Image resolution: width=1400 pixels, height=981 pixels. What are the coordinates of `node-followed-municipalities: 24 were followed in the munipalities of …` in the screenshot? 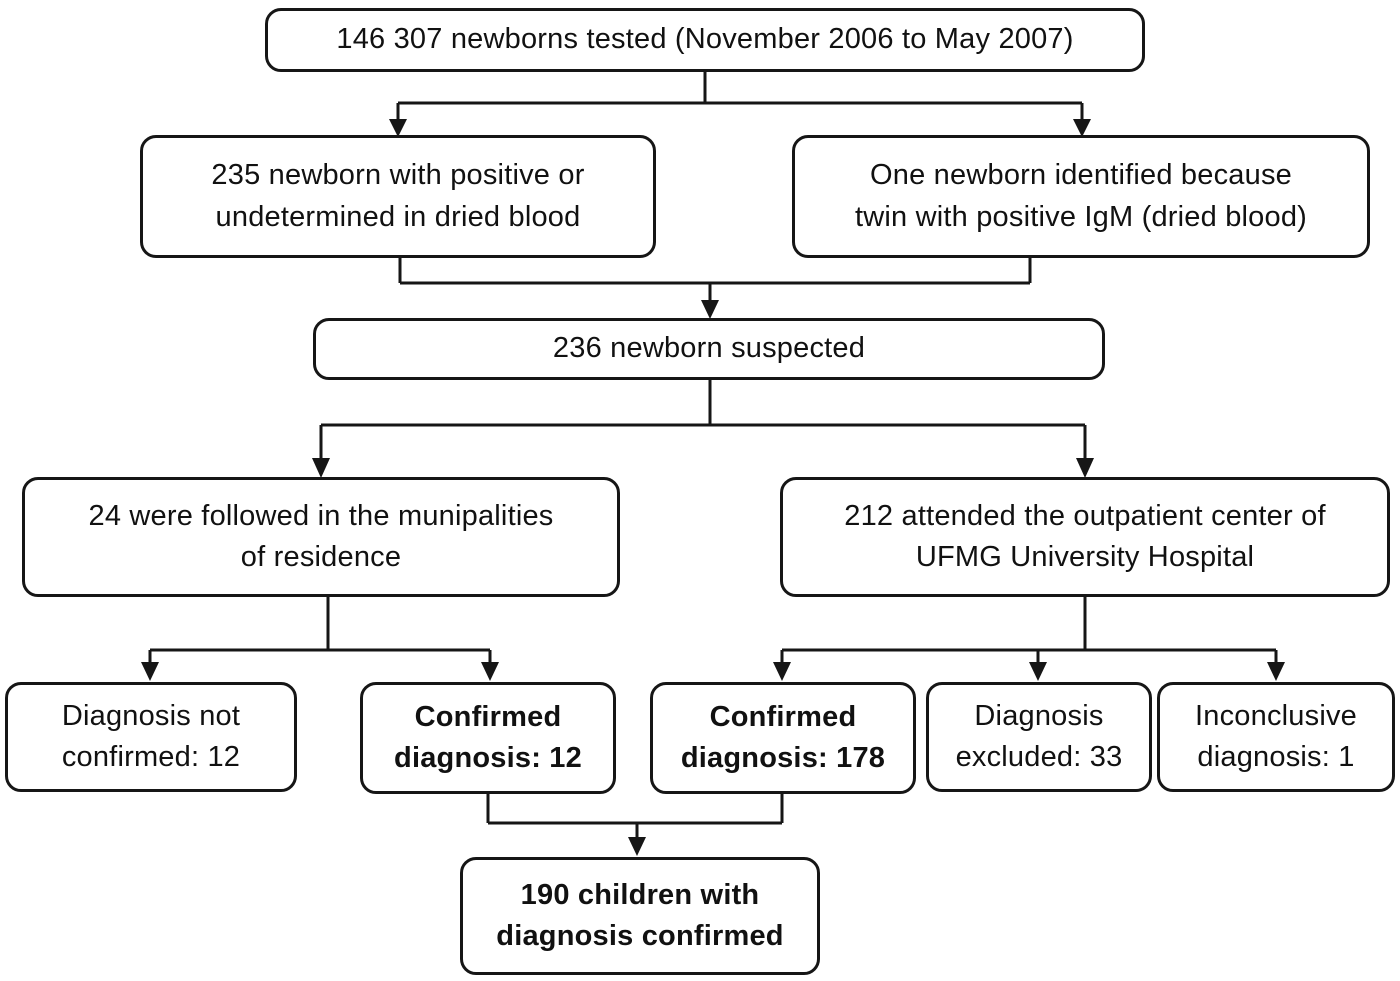 It's located at (321, 537).